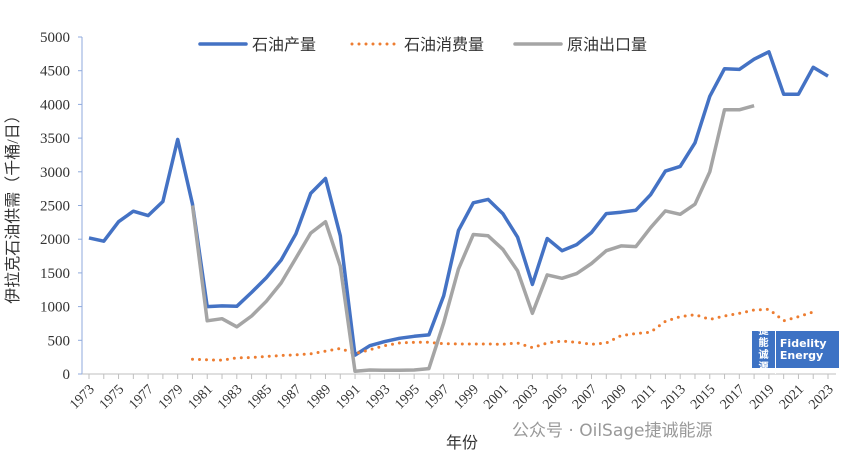 This screenshot has width=843, height=452. Describe the element at coordinates (644, 397) in the screenshot. I see `x-tick-label: 2011` at that location.